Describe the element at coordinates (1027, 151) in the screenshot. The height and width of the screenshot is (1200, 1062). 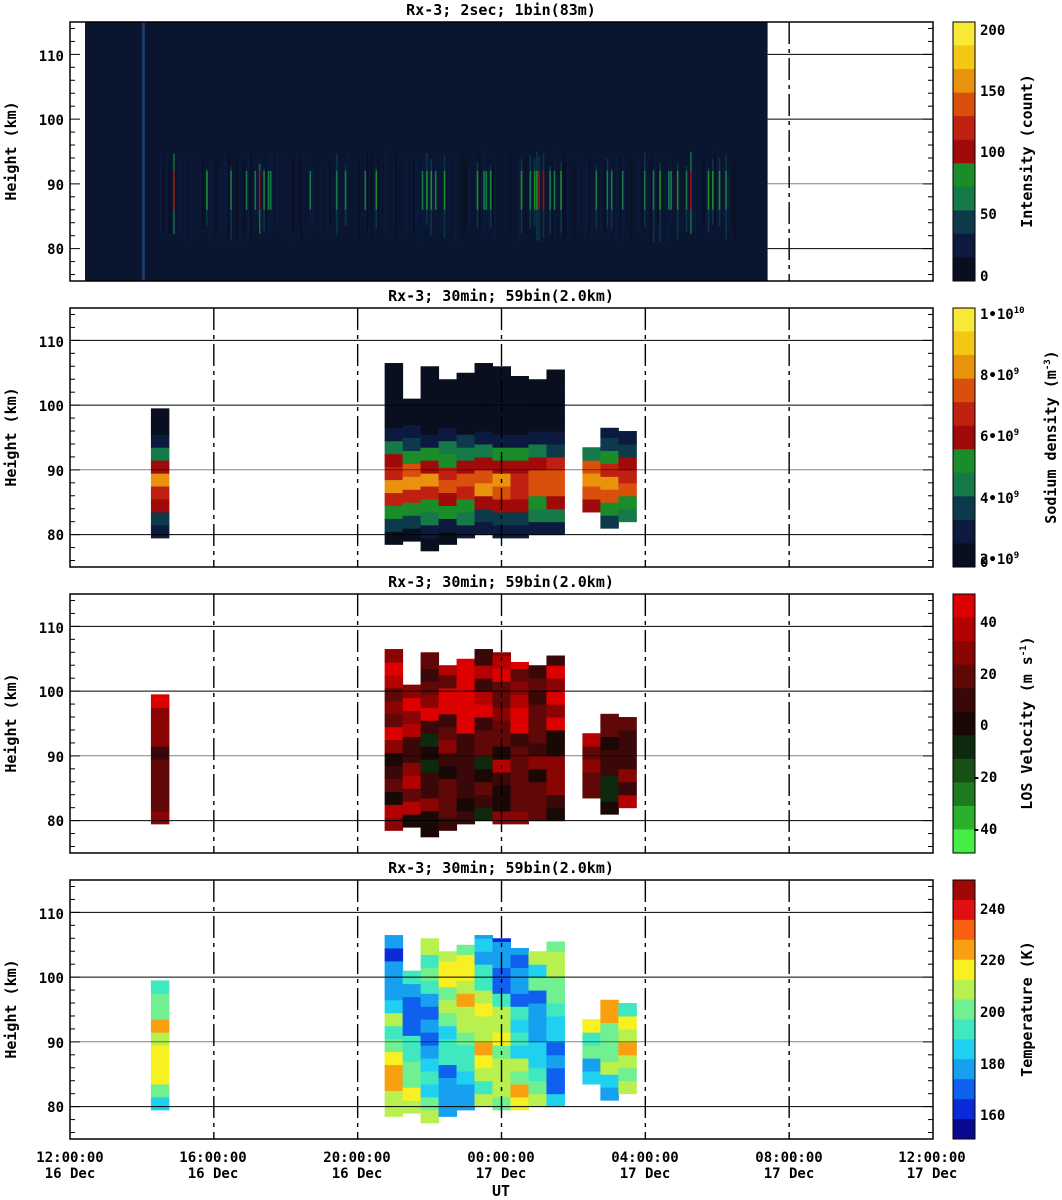
I see `panel-1-cbar-label: Intensity (count)` at that location.